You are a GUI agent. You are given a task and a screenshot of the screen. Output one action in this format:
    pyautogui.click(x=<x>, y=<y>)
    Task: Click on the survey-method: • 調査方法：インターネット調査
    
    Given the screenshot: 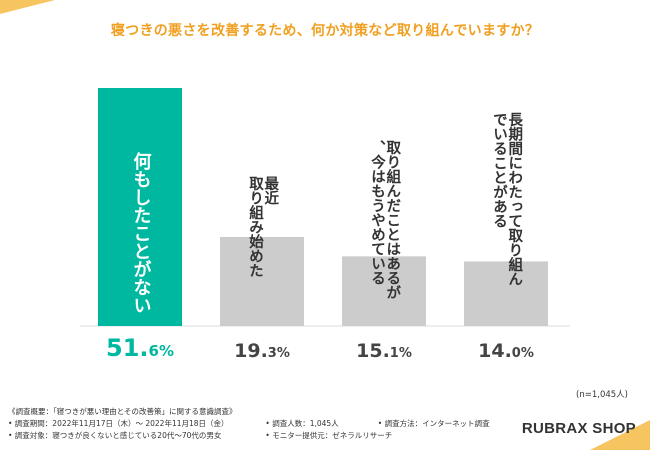 What is the action you would take?
    pyautogui.click(x=433, y=423)
    